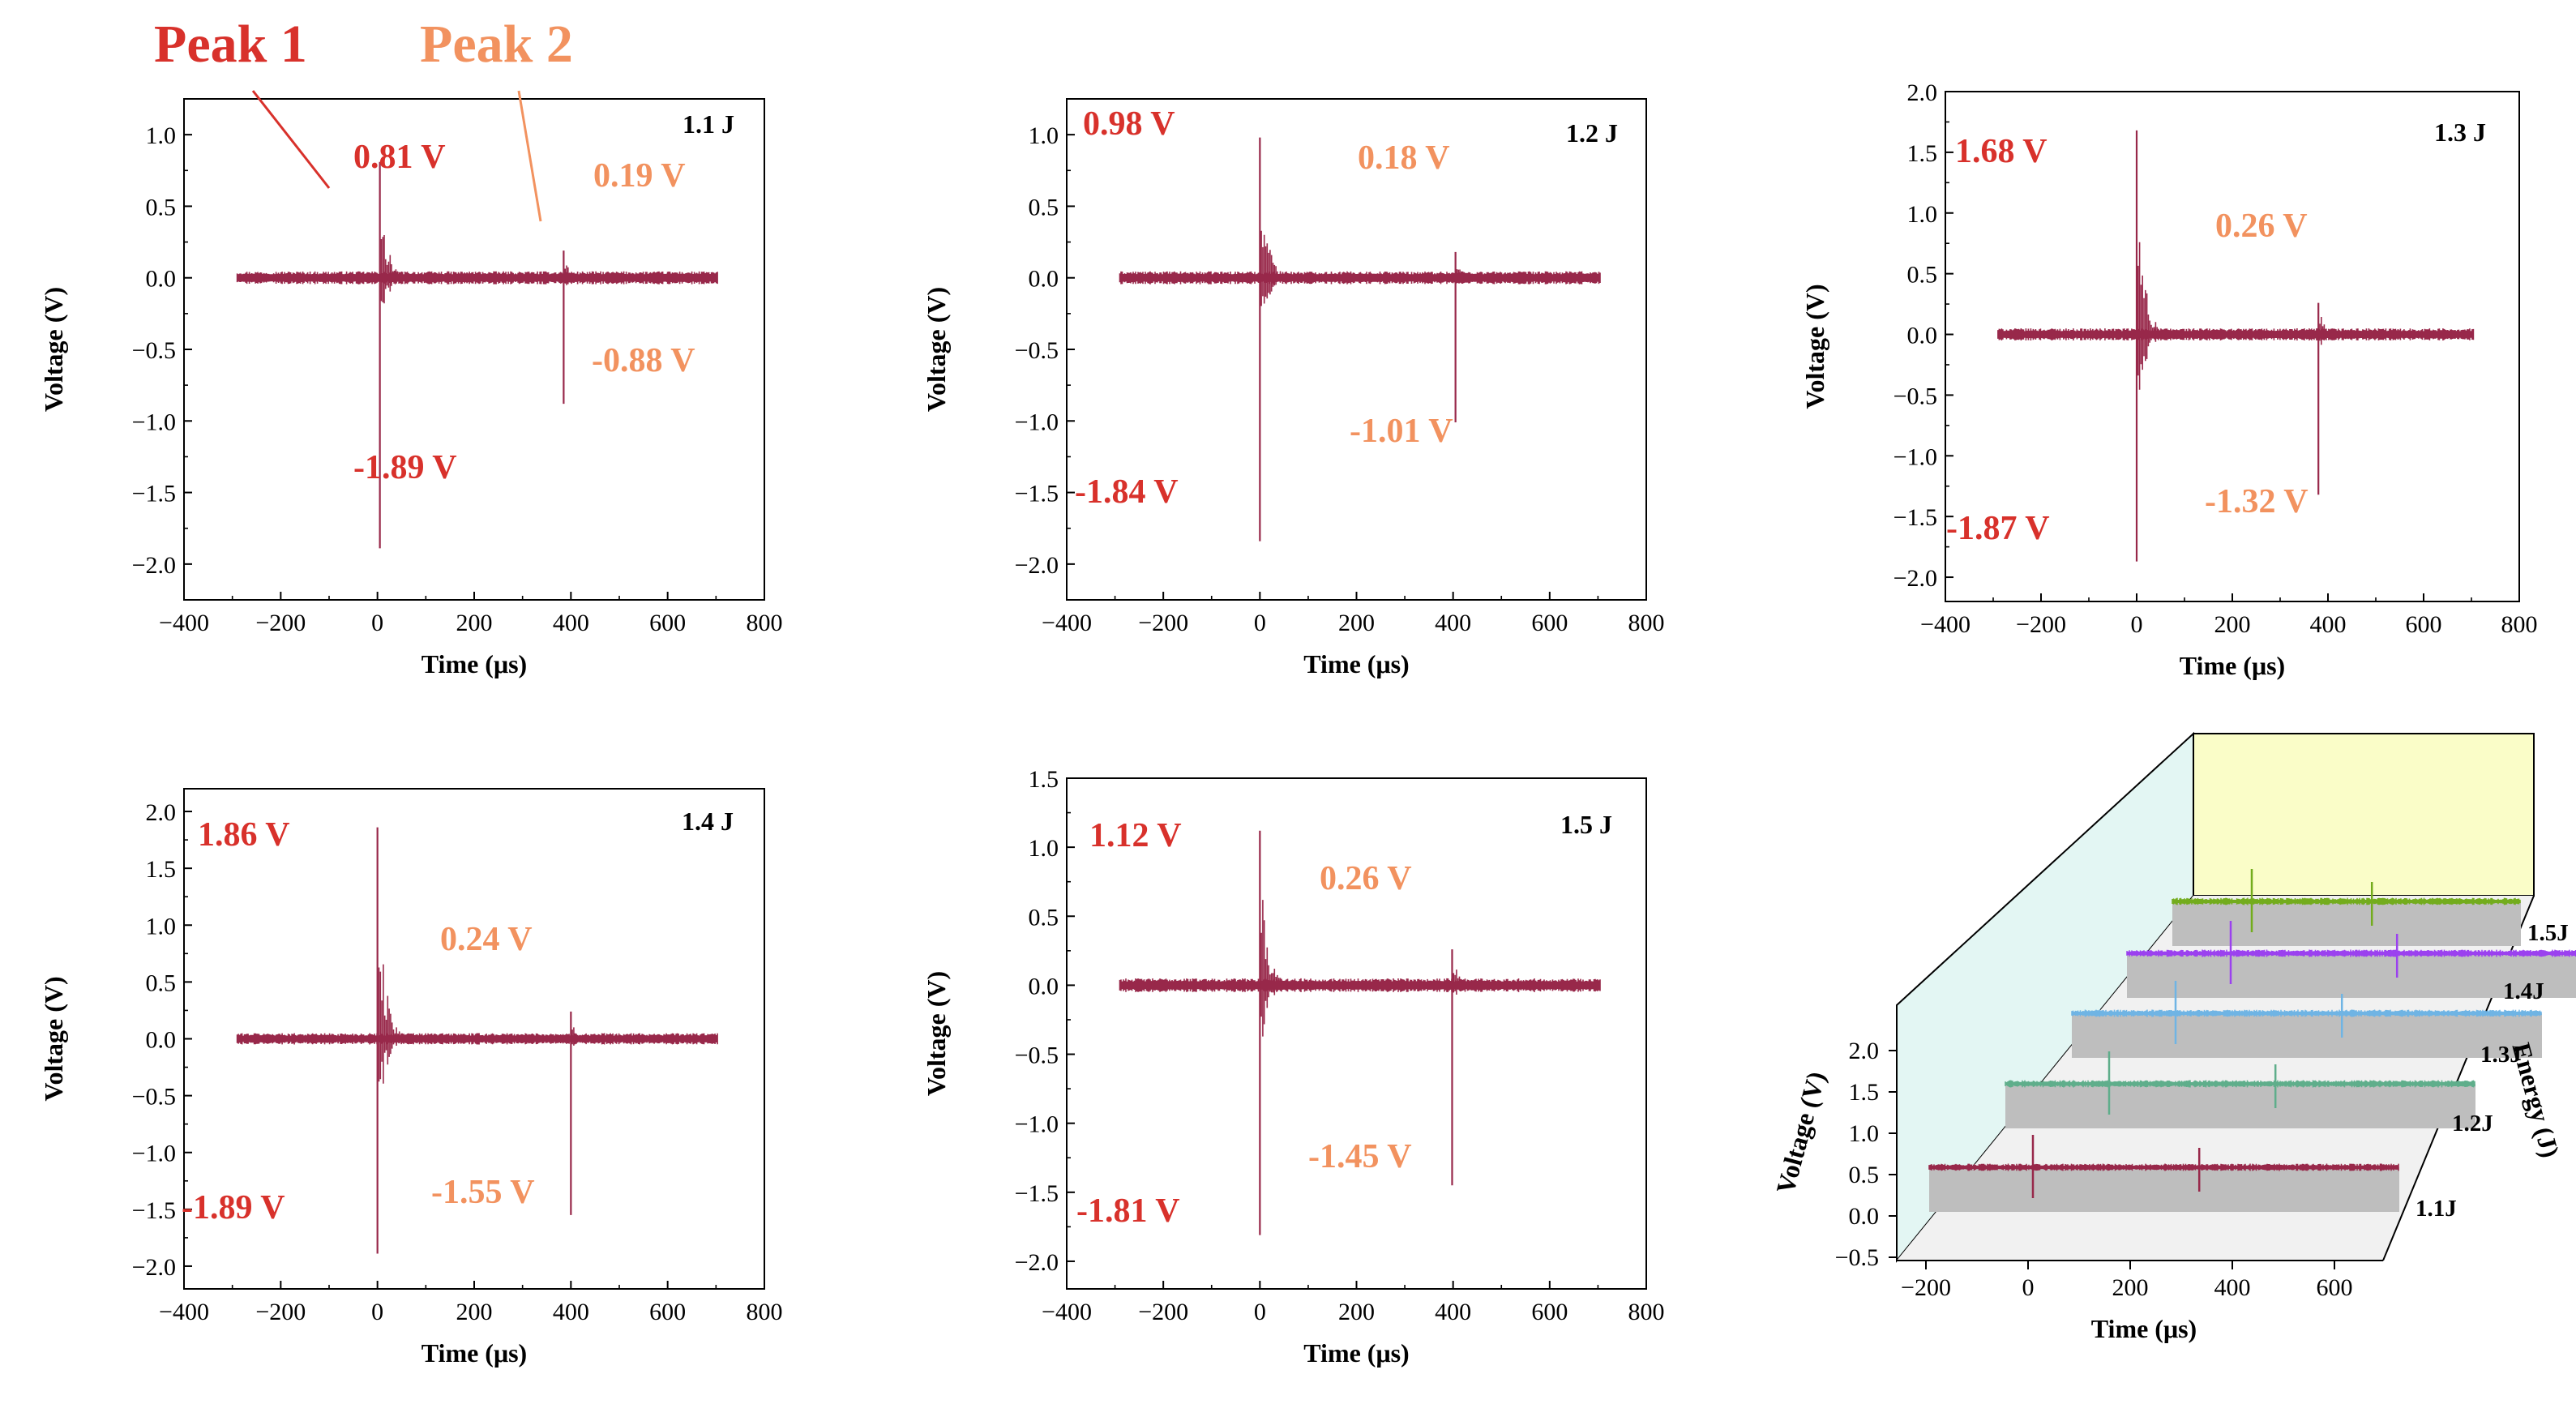 The width and height of the screenshot is (2576, 1404). I want to click on peak1-leader-line, so click(291, 139).